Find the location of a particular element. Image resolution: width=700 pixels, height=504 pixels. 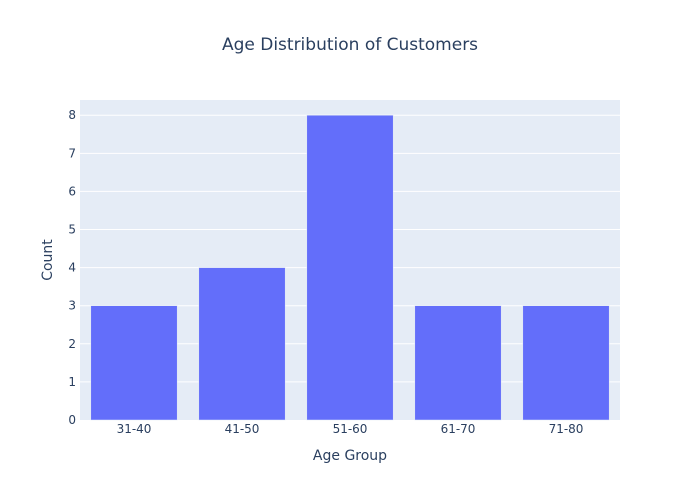

y-axis-ticks: 0 1 2 3 4 5 6 7 8 is located at coordinates (72, 267).